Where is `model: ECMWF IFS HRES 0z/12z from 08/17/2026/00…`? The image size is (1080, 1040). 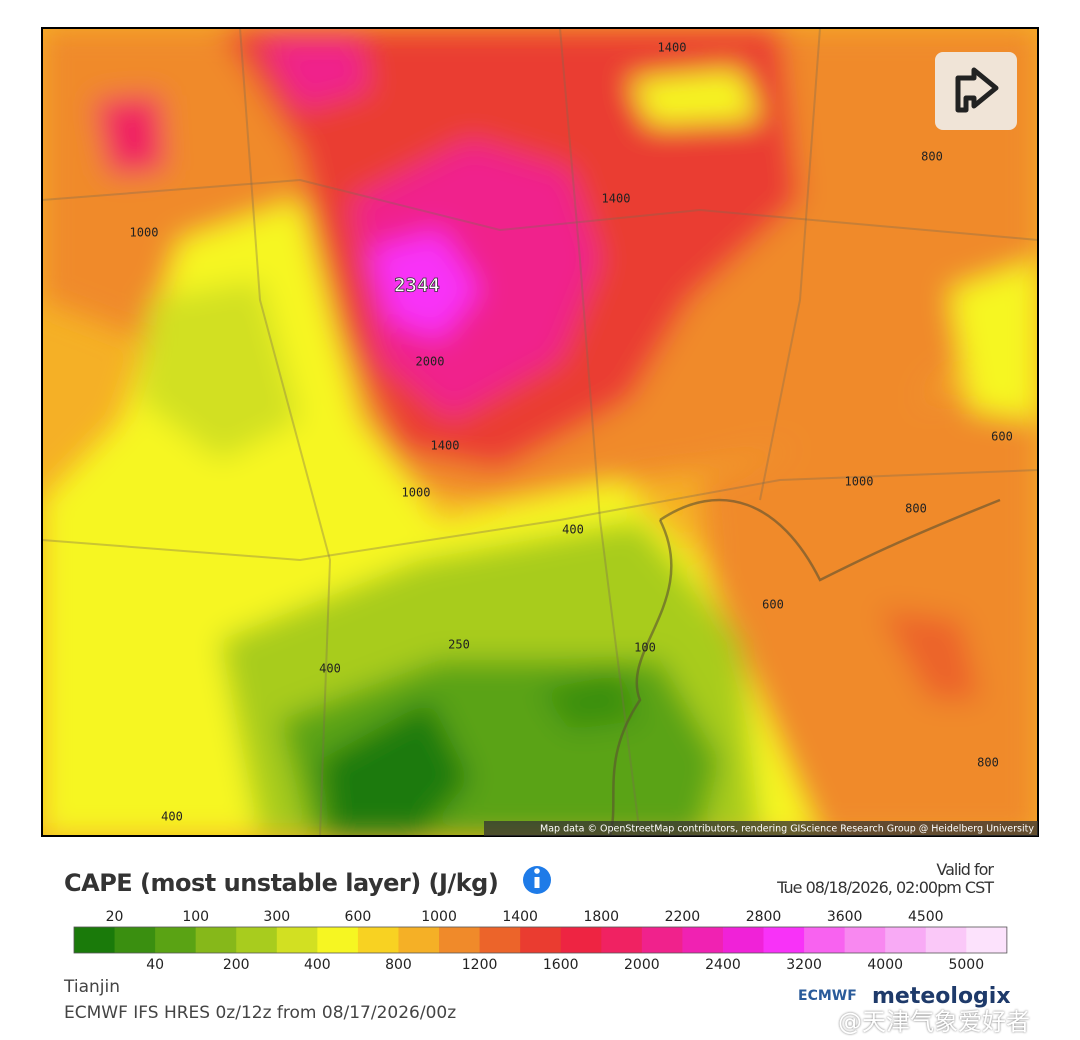
model: ECMWF IFS HRES 0z/12z from 08/17/2026/00… is located at coordinates (260, 1013).